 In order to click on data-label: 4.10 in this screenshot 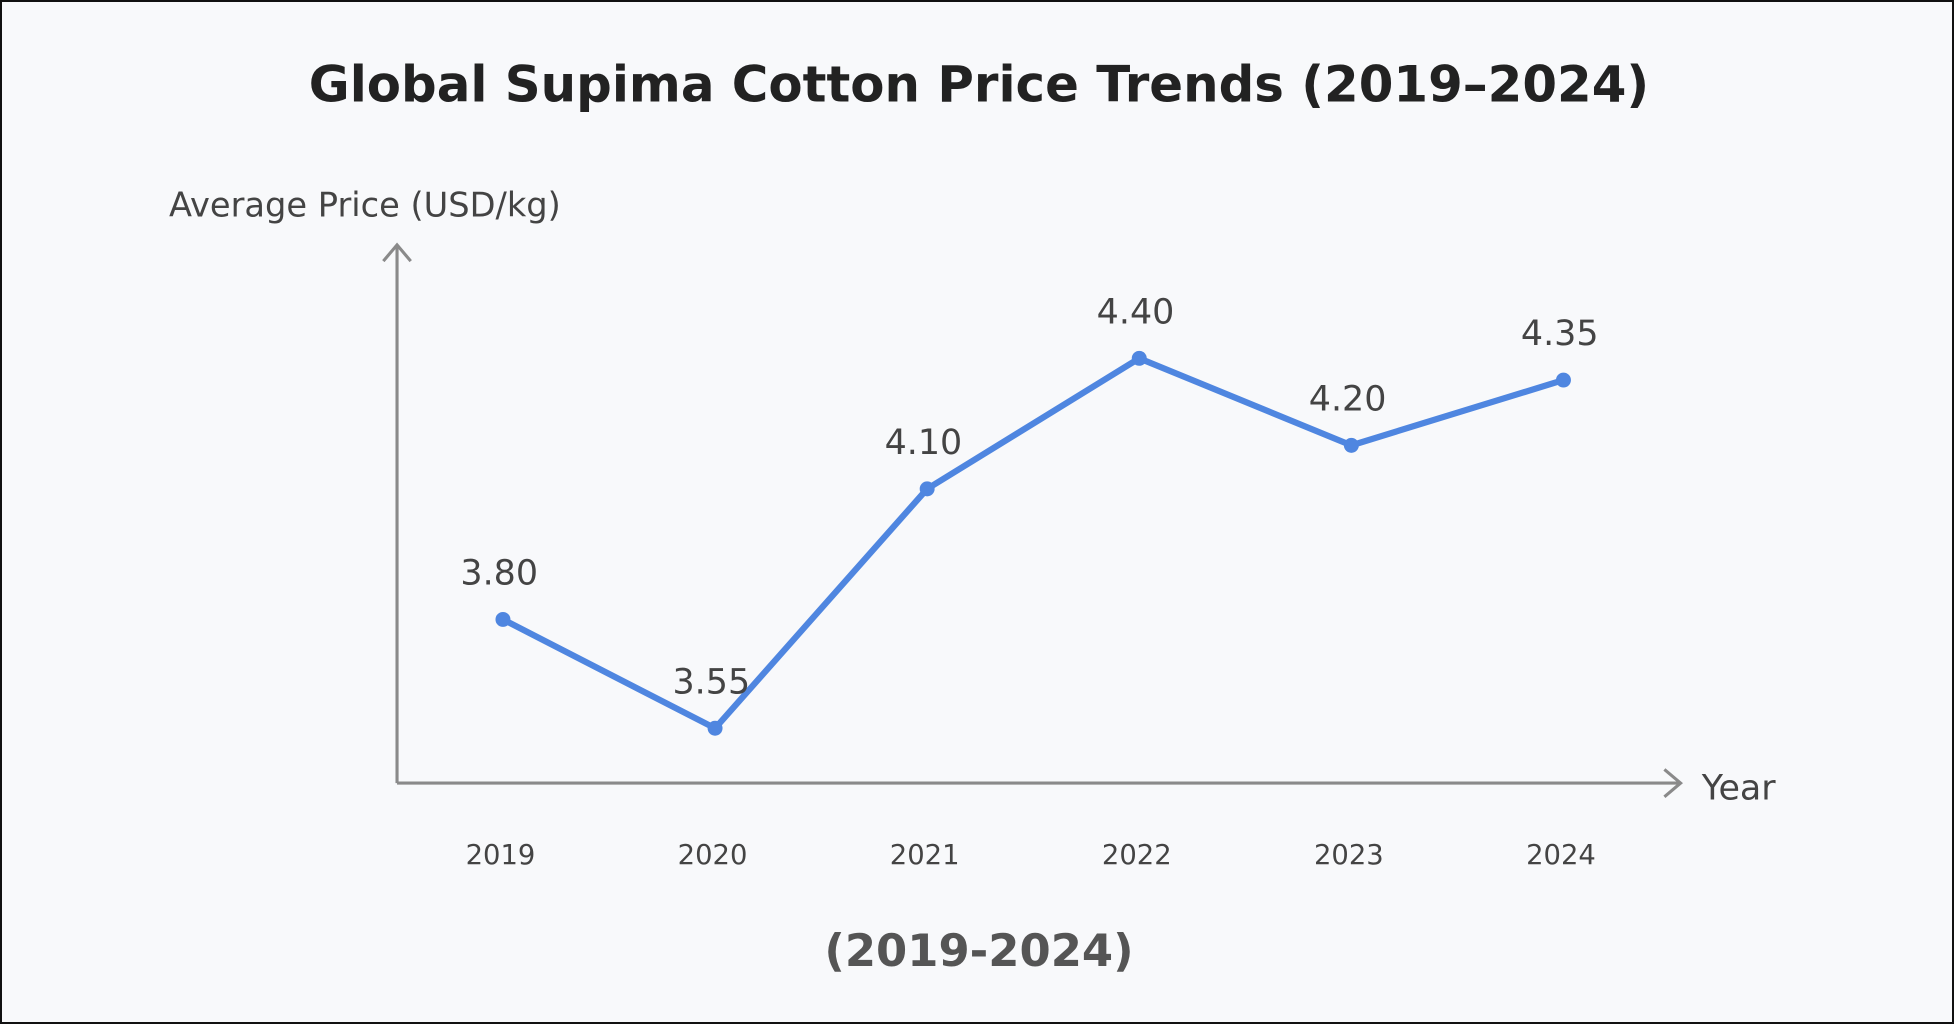, I will do `click(924, 443)`.